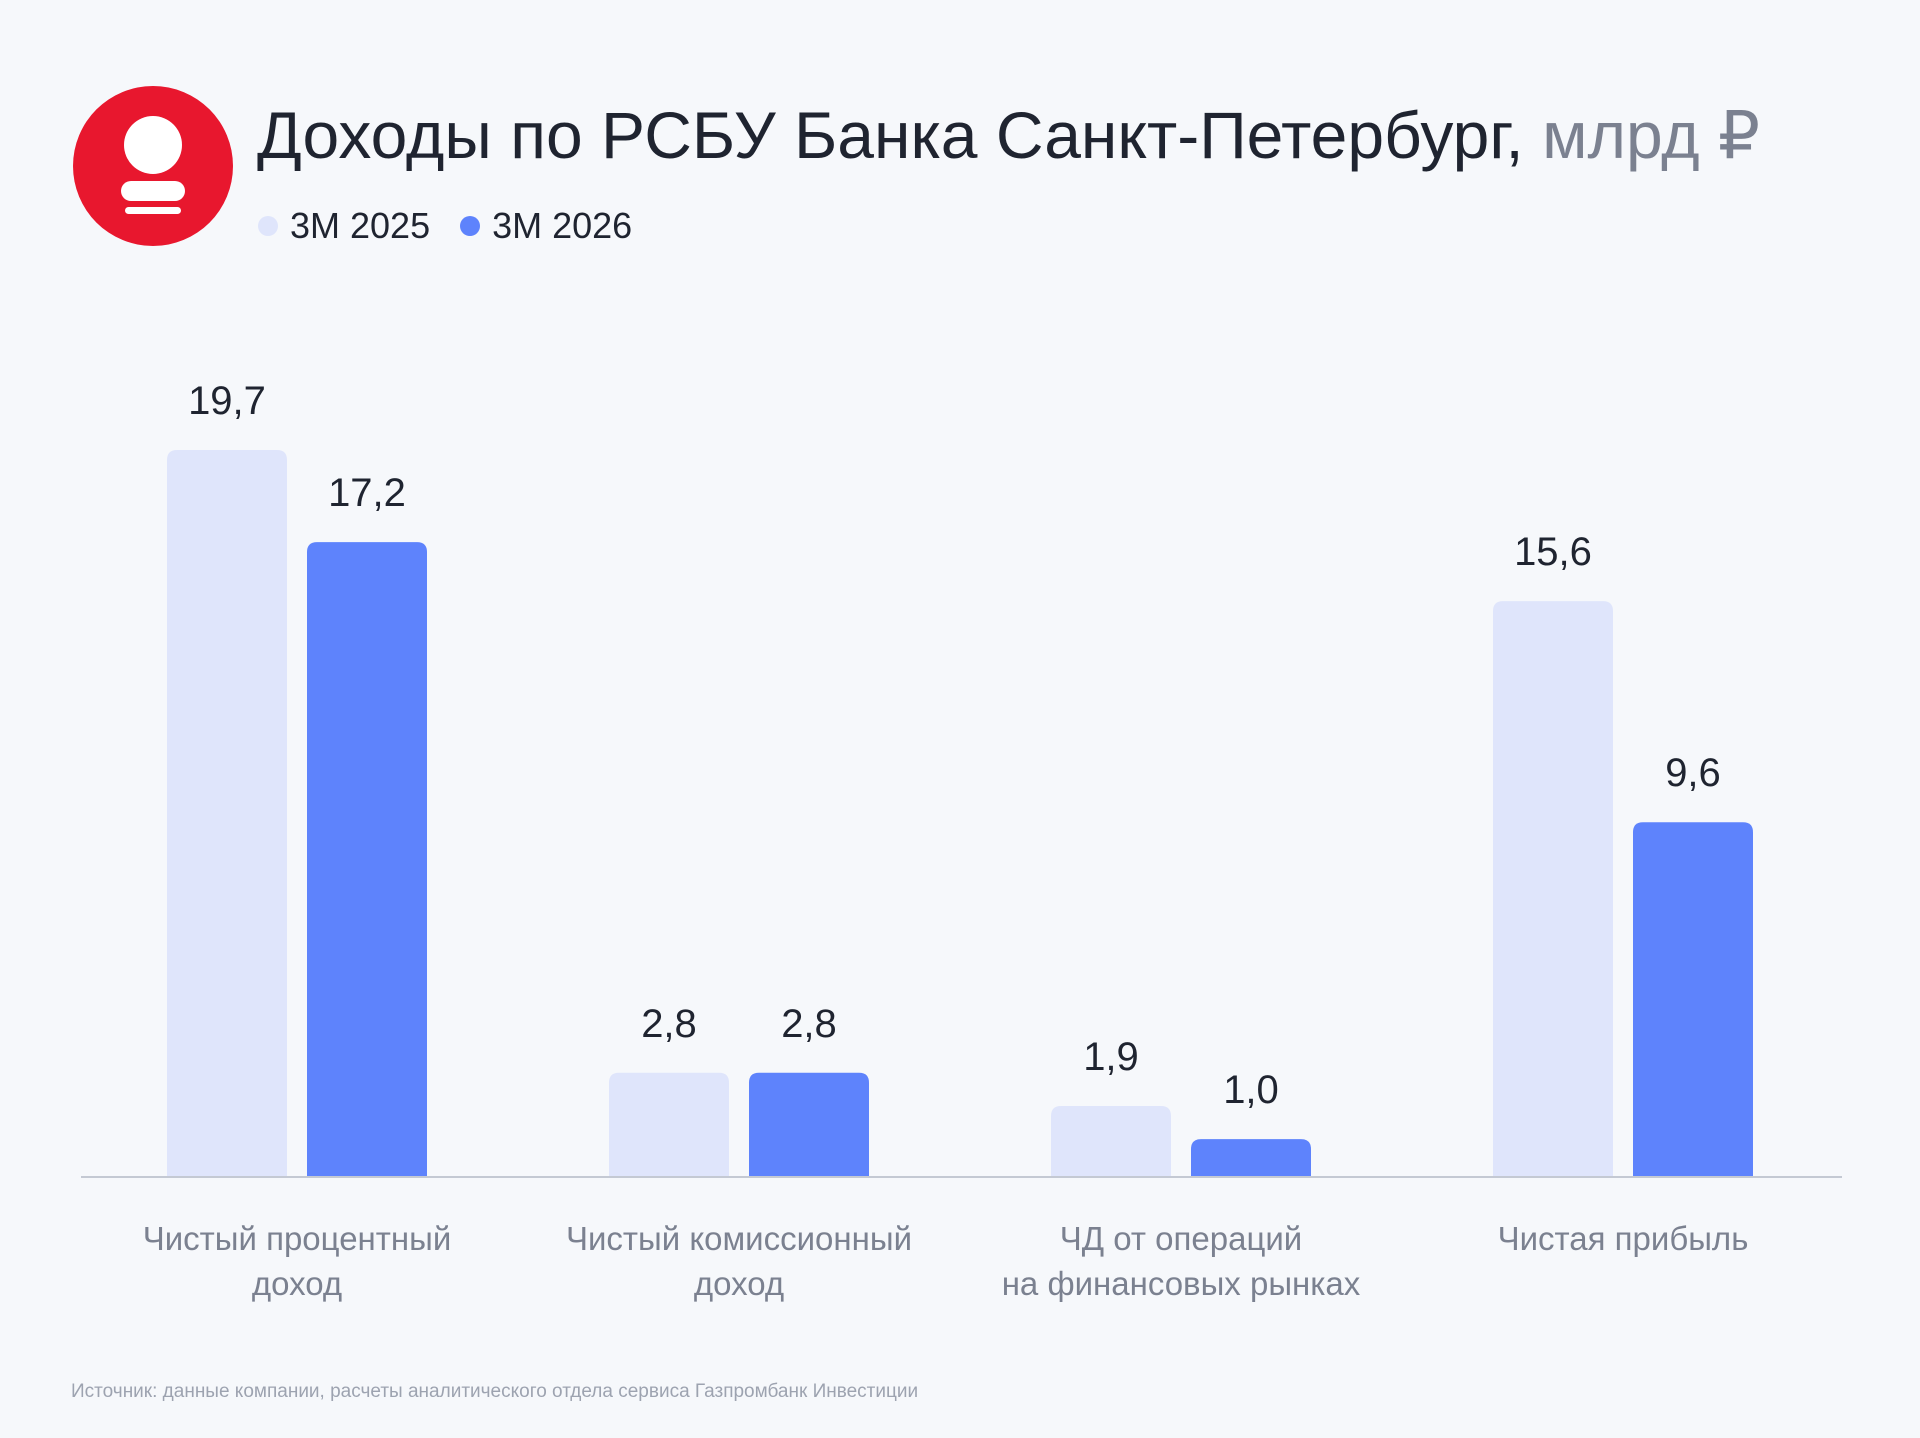 The image size is (1920, 1438). I want to click on chart-legend: 3М 2025 3М 2026, so click(460, 226).